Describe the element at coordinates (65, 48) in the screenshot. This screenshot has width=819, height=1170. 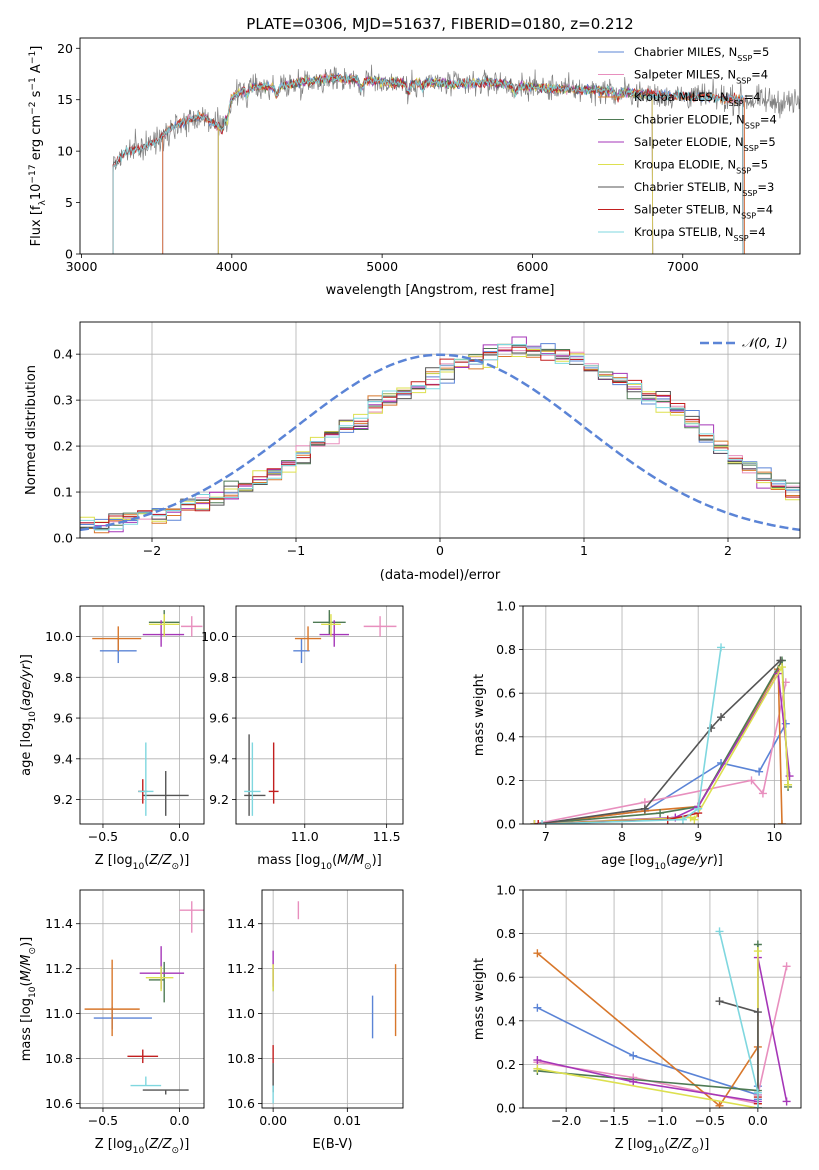
I see `y-tick-label: 20` at that location.